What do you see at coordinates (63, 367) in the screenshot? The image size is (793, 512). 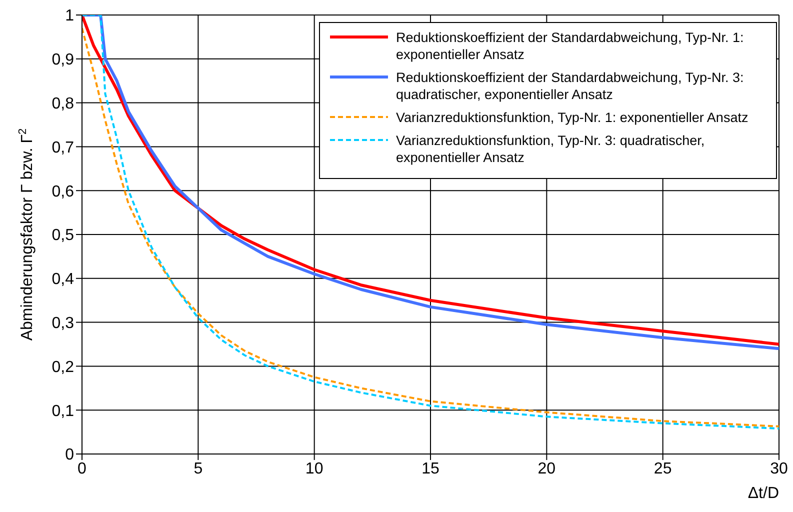 I see `y-tick-label: 0,2` at bounding box center [63, 367].